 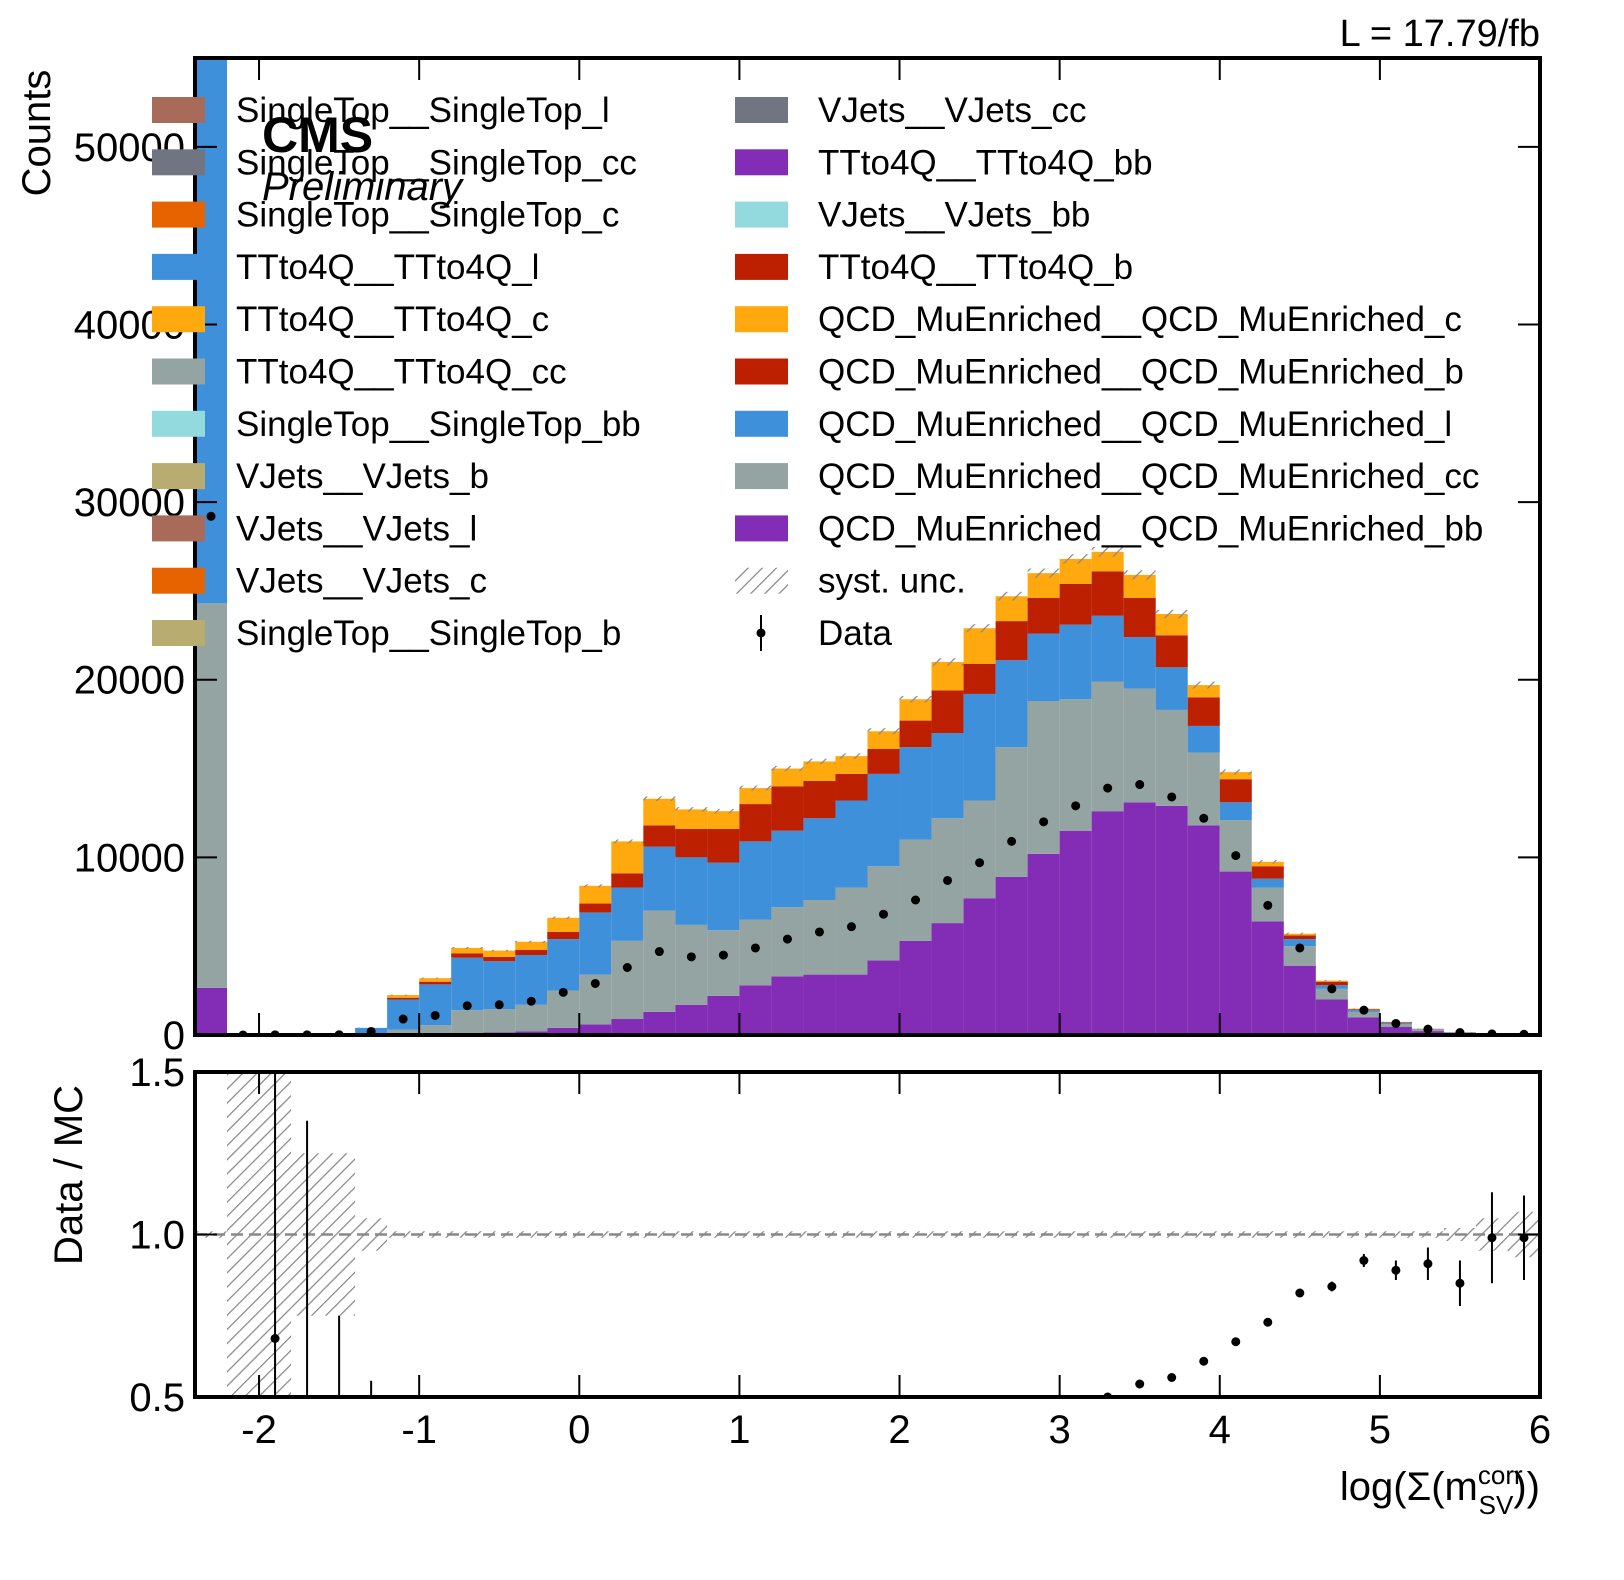 I want to click on x-label-sub: SV, so click(x=1496, y=1505).